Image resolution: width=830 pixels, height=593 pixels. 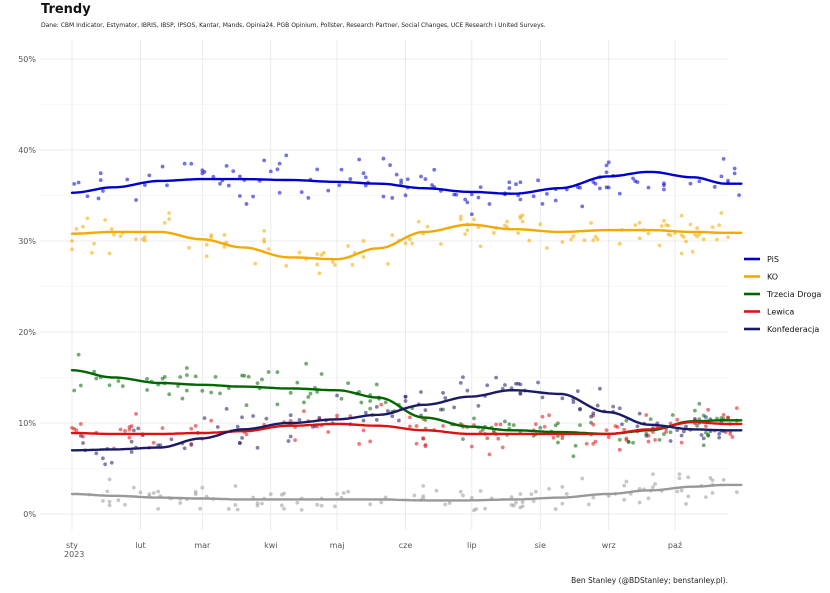 I want to click on y-tick-label: 0%, so click(x=29, y=514).